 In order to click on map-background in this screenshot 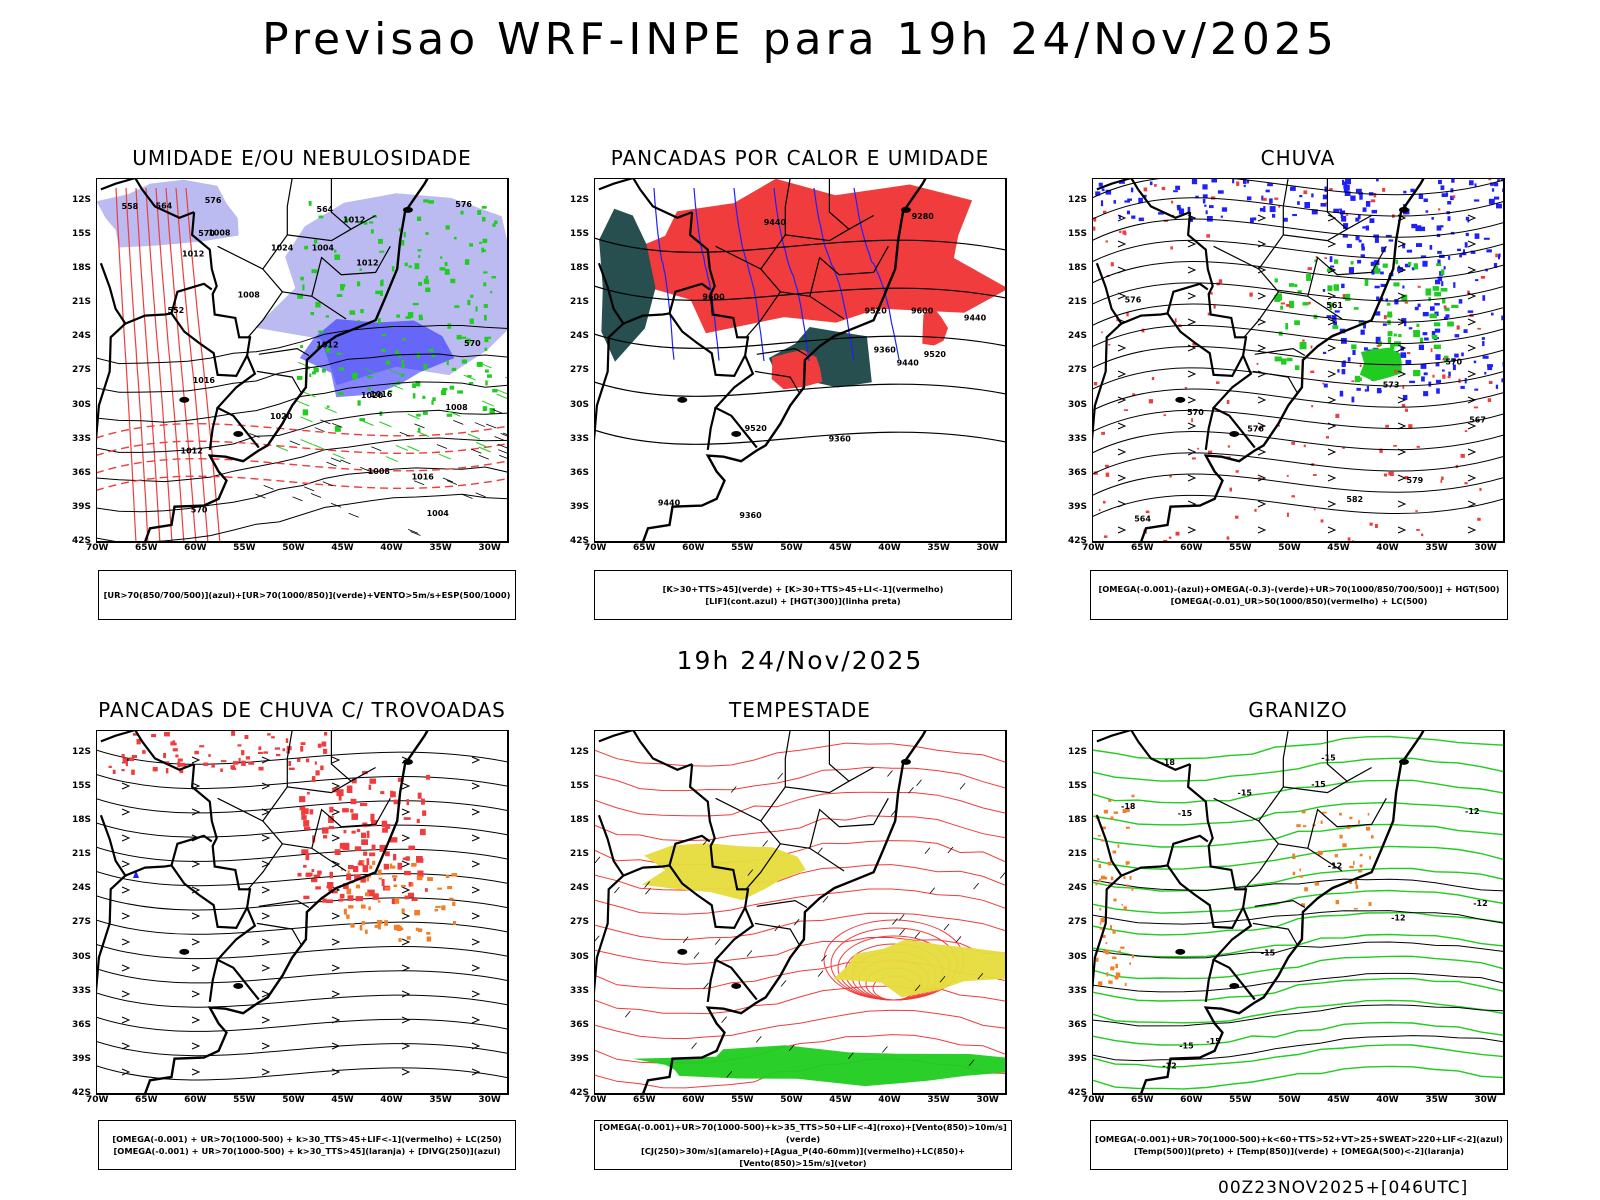, I will do `click(800, 912)`.